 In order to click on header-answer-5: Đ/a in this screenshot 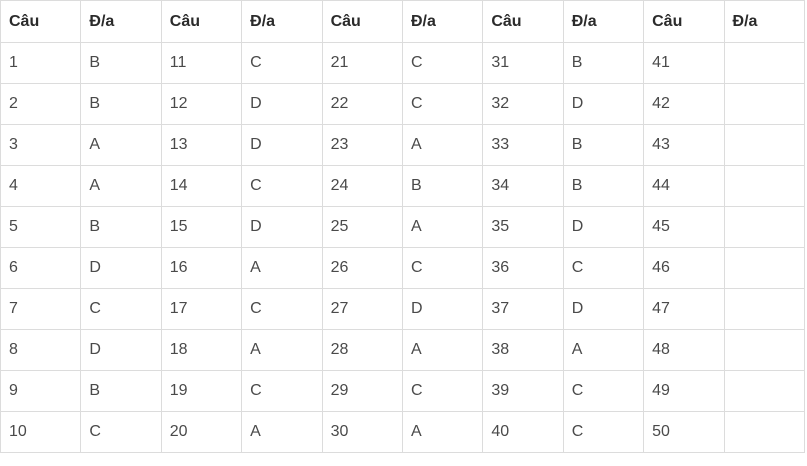, I will do `click(764, 21)`.